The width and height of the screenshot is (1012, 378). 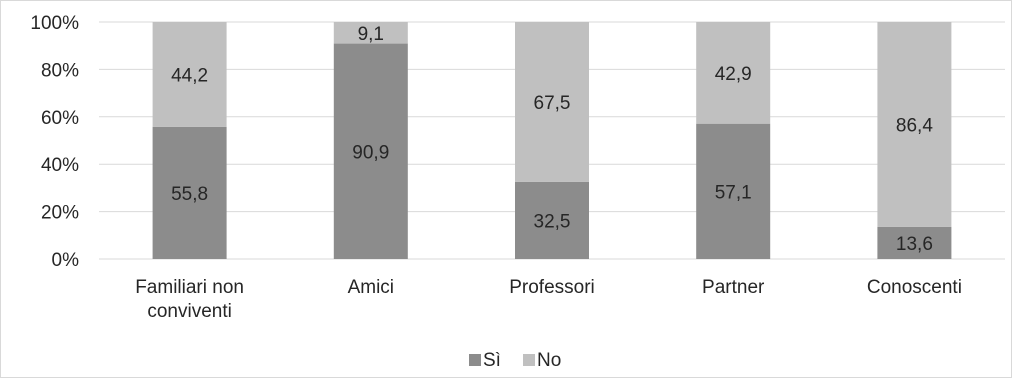 What do you see at coordinates (60, 213) in the screenshot?
I see `y-tick-label: 20%` at bounding box center [60, 213].